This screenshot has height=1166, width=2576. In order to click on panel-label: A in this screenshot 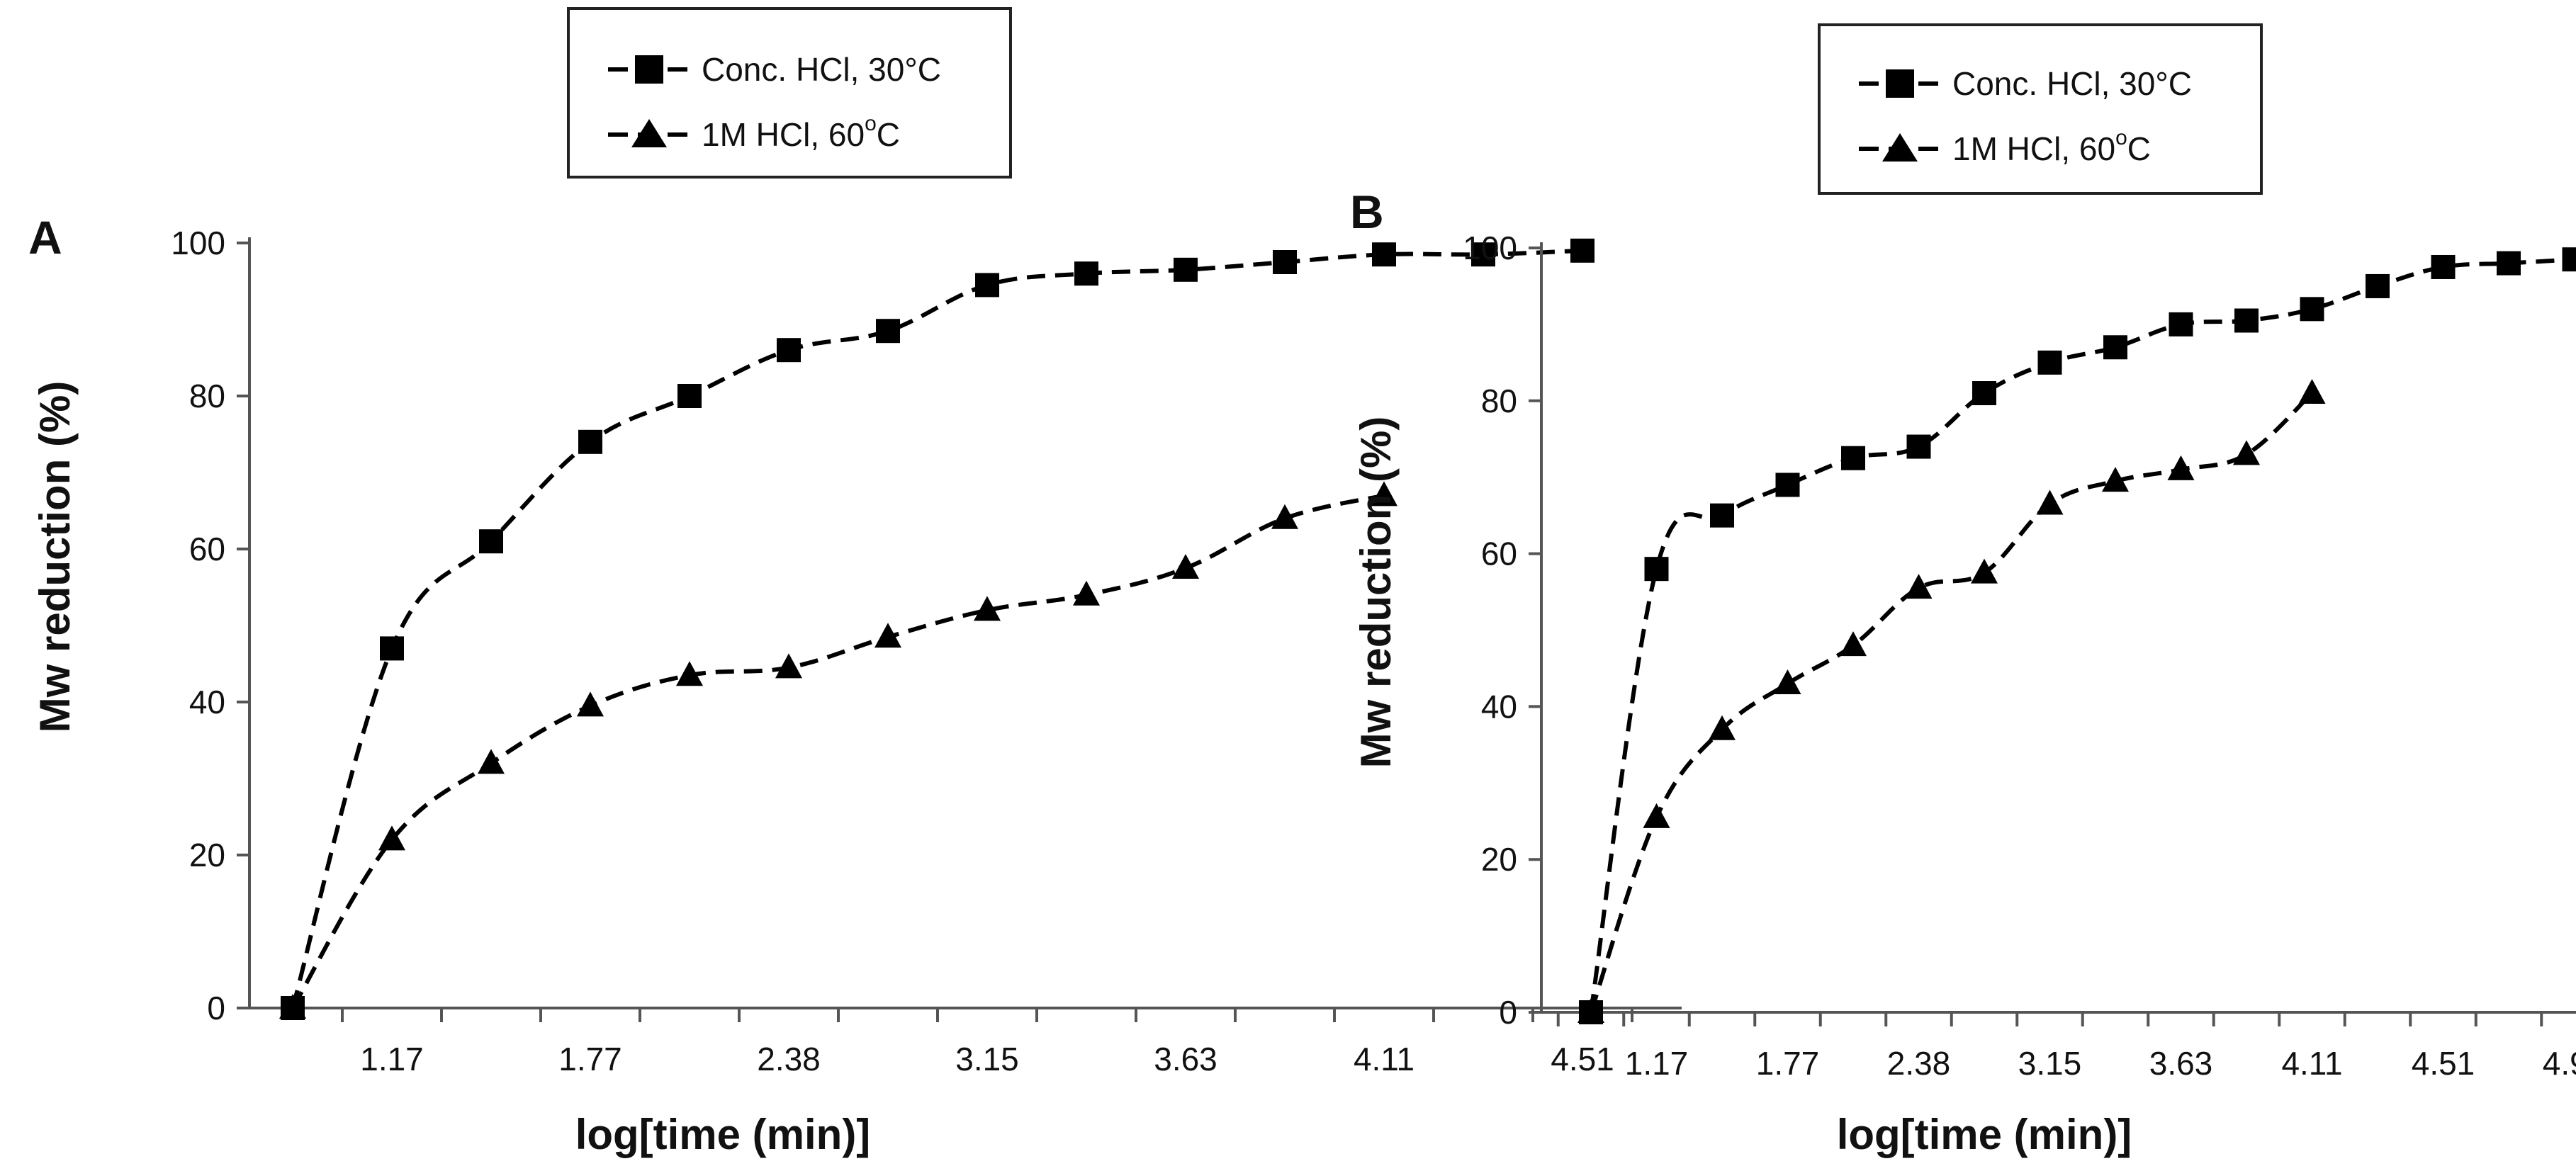, I will do `click(45, 238)`.